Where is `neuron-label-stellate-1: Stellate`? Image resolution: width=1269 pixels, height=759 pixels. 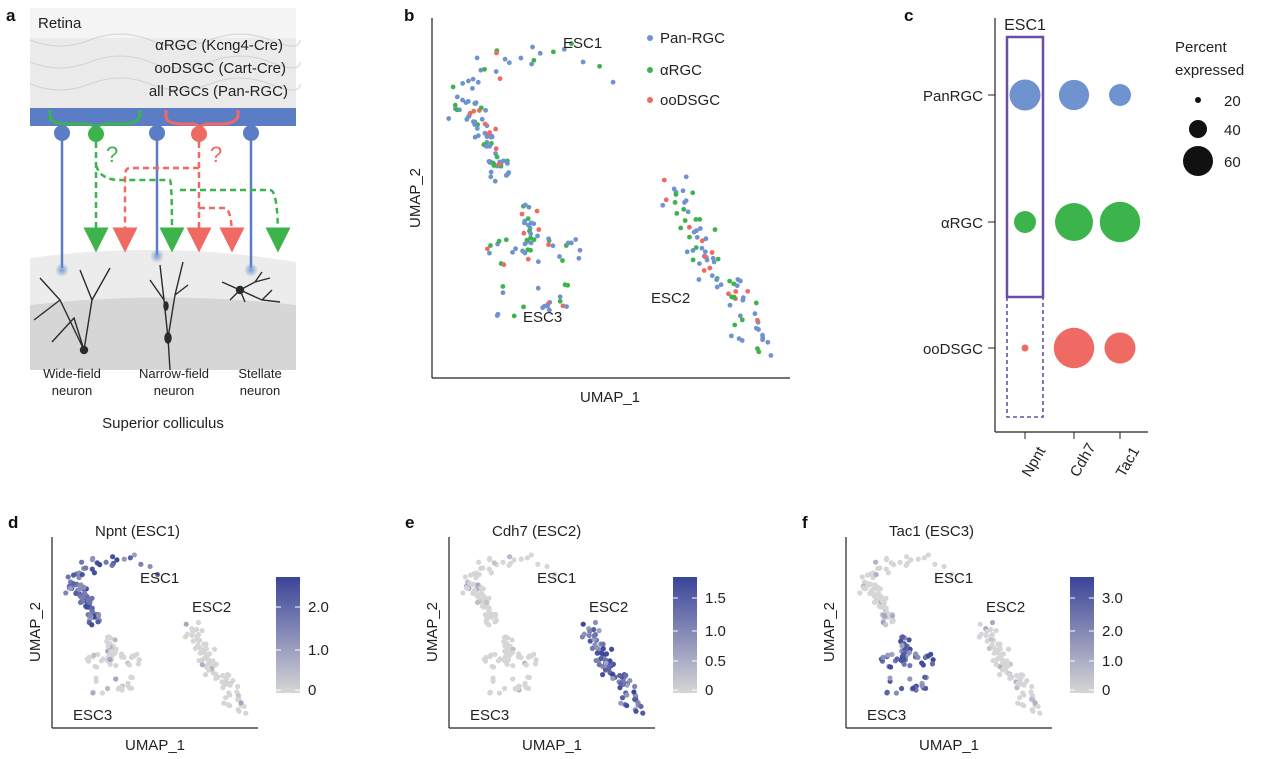 neuron-label-stellate-1: Stellate is located at coordinates (259, 373).